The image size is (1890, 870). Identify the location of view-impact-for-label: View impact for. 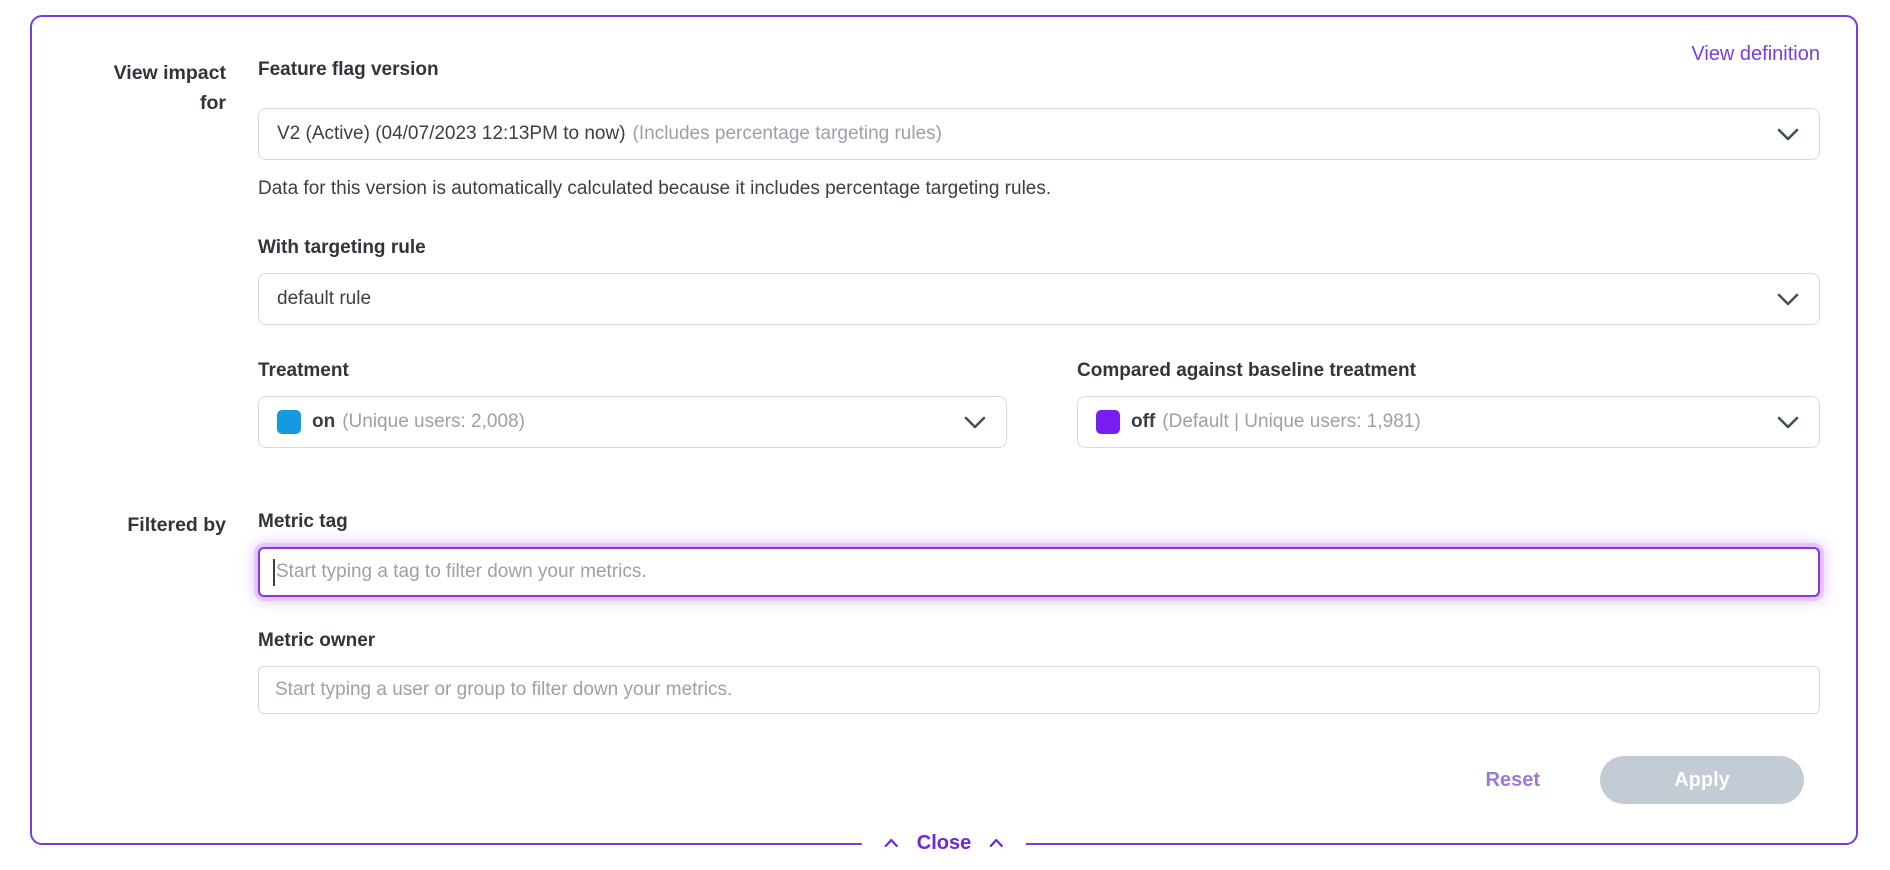
(169, 88).